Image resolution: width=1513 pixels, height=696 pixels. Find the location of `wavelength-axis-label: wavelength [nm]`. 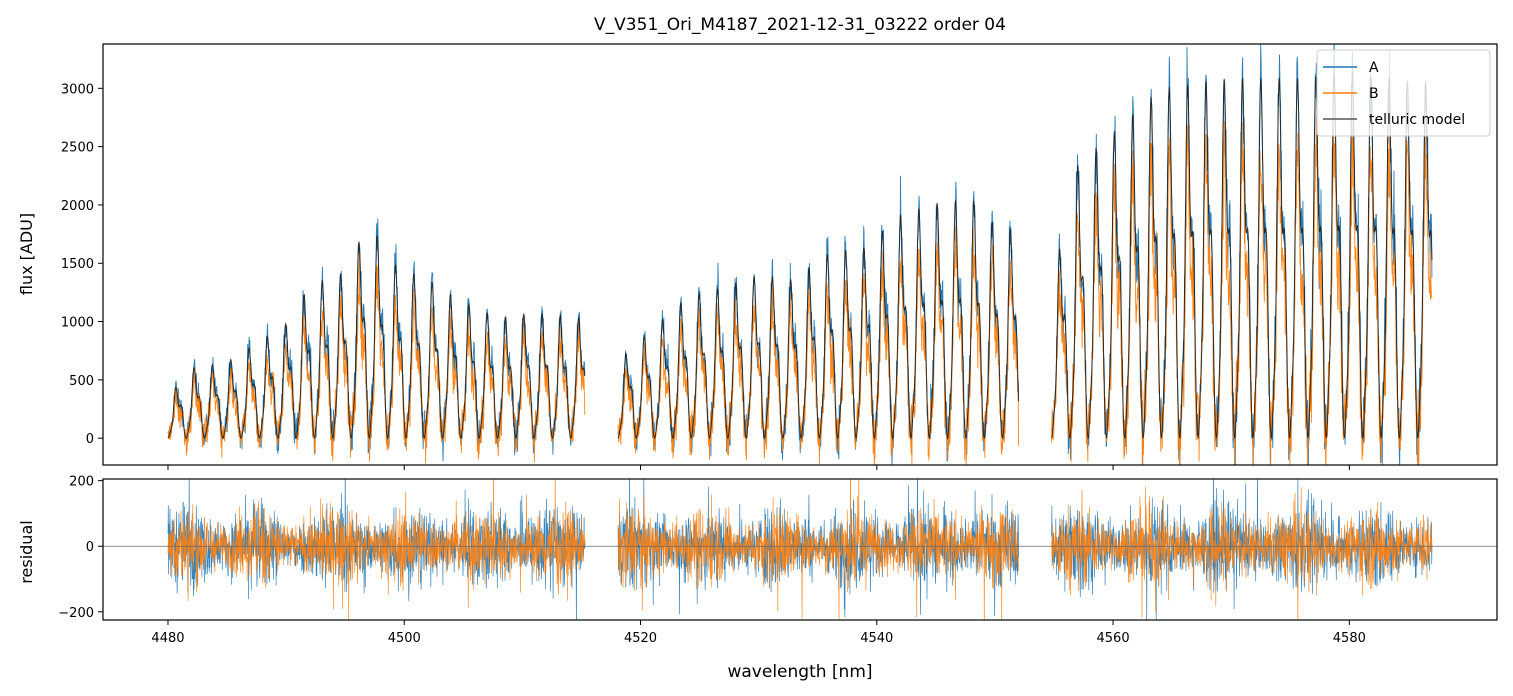

wavelength-axis-label: wavelength [nm] is located at coordinates (799, 672).